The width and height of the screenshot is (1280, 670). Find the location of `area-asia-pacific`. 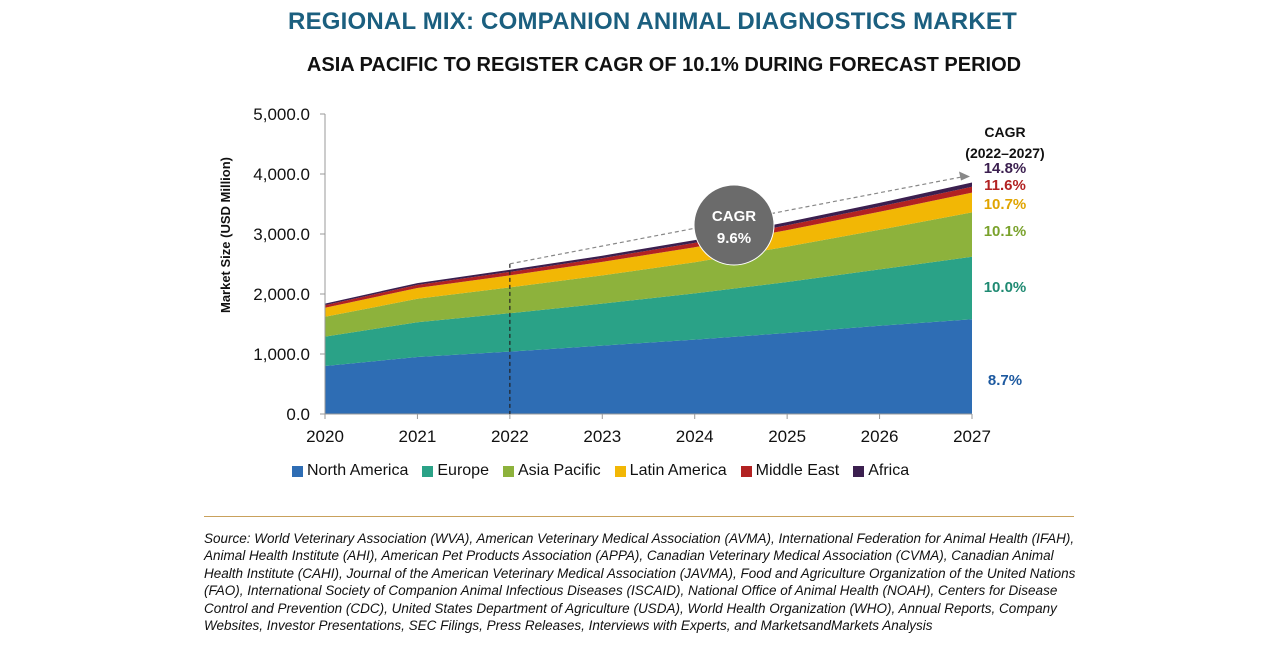

area-asia-pacific is located at coordinates (648, 274).